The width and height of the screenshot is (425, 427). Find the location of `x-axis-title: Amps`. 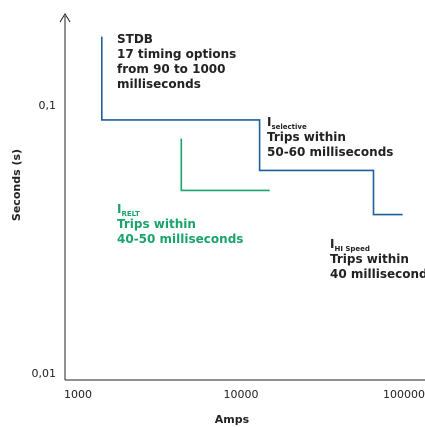

x-axis-title: Amps is located at coordinates (232, 419).